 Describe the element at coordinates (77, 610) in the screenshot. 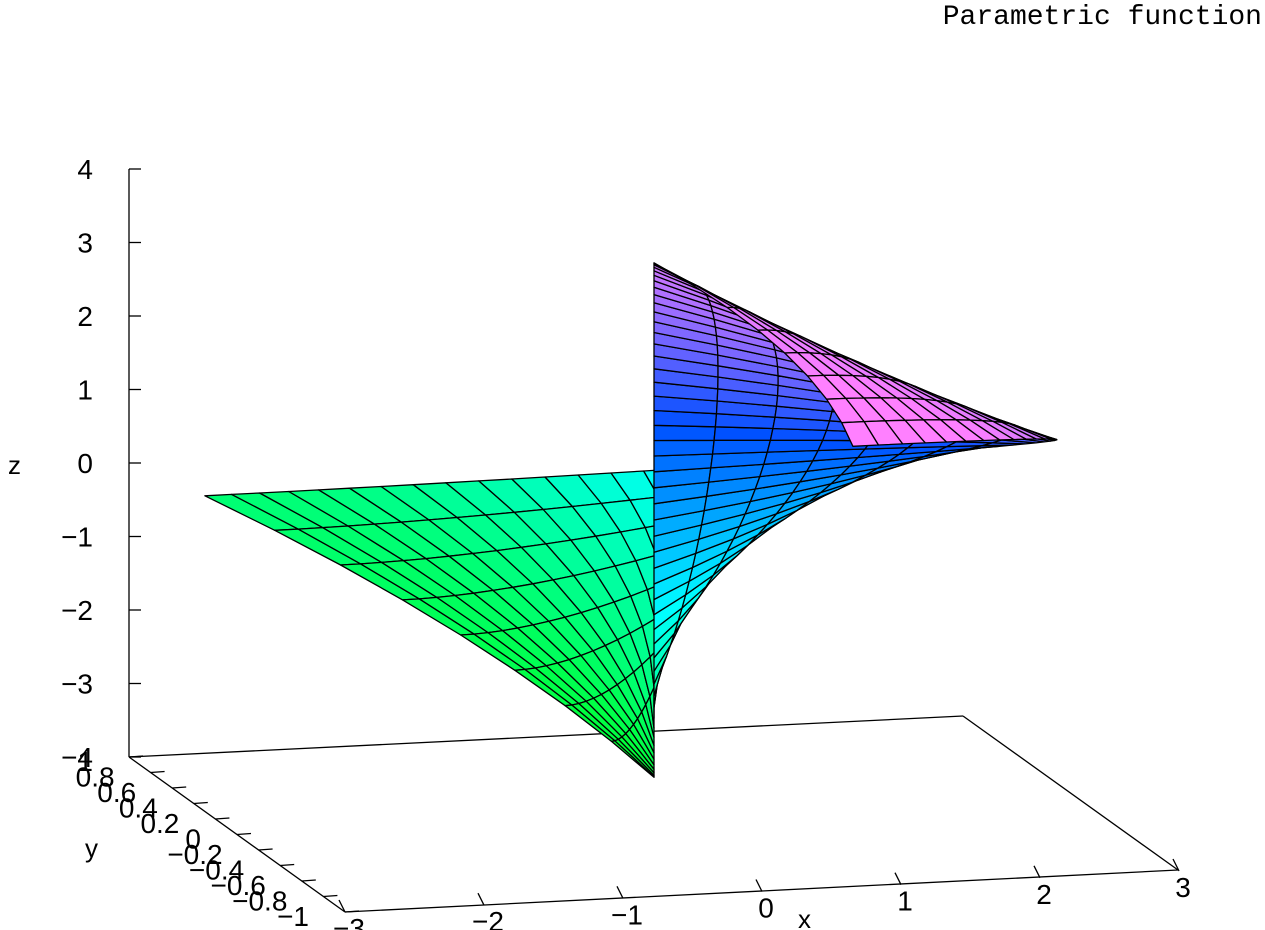

I see `z-tick-label: −2` at that location.